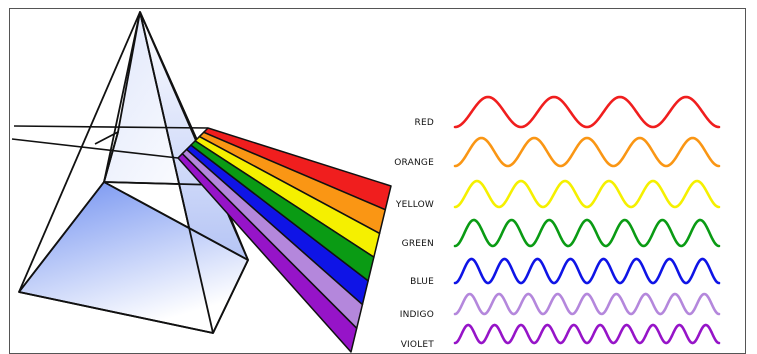 This screenshot has width=757, height=354. Describe the element at coordinates (414, 163) in the screenshot. I see `label-orange: ORANGE` at that location.